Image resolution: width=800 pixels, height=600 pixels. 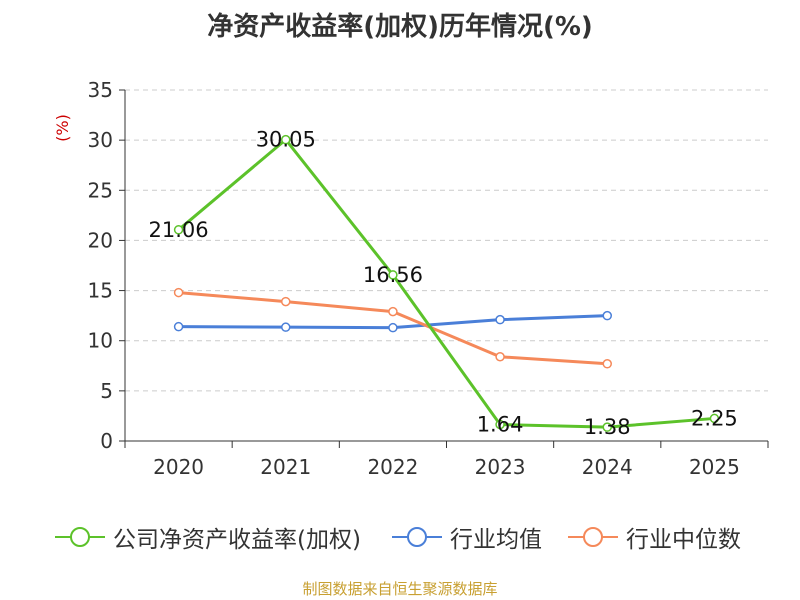 What do you see at coordinates (714, 467) in the screenshot?
I see `x-tick-label: 2025` at bounding box center [714, 467].